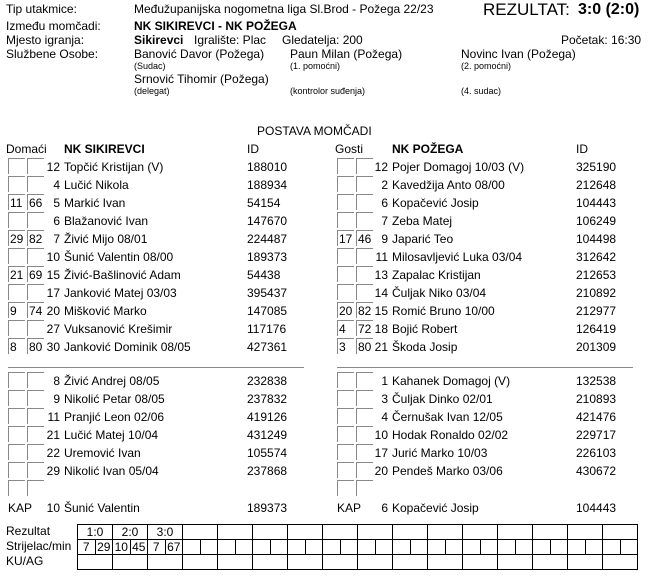 The image size is (648, 578). I want to click on minute-box: 4, so click(345, 328).